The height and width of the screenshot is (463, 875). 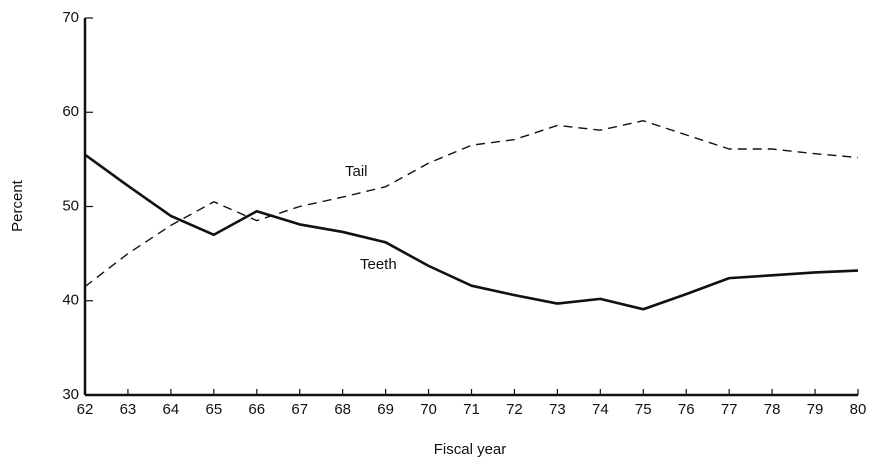 What do you see at coordinates (70, 111) in the screenshot?
I see `y-tick-label: 60` at bounding box center [70, 111].